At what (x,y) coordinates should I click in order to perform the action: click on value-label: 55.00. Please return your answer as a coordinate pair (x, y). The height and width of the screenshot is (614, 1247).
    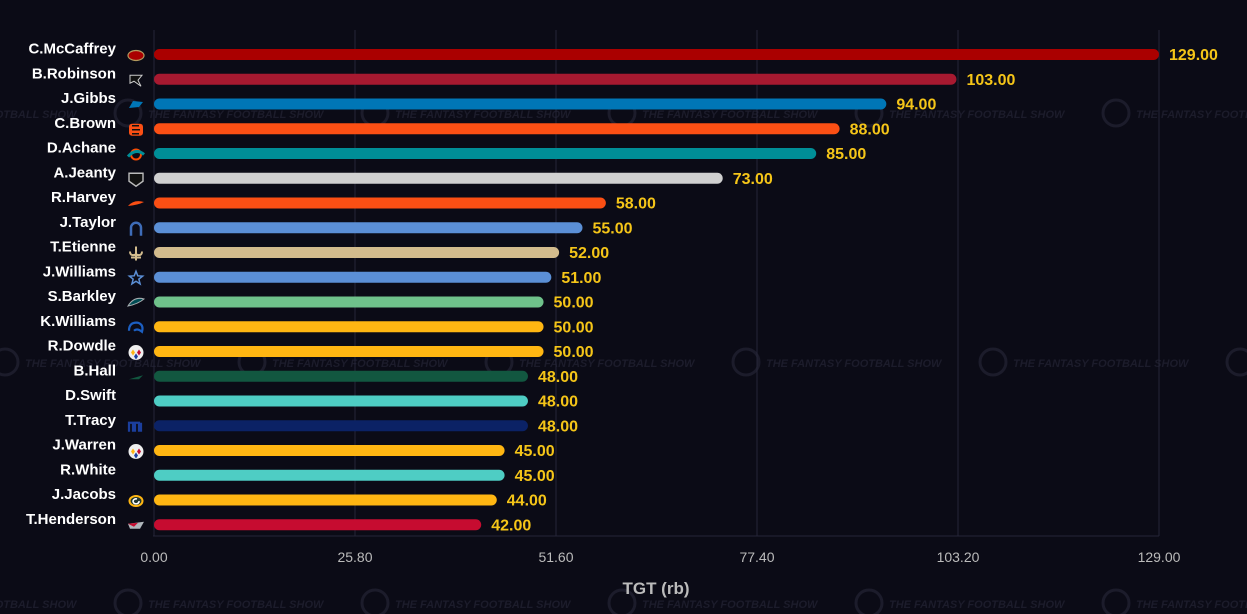
    Looking at the image, I should click on (612, 228).